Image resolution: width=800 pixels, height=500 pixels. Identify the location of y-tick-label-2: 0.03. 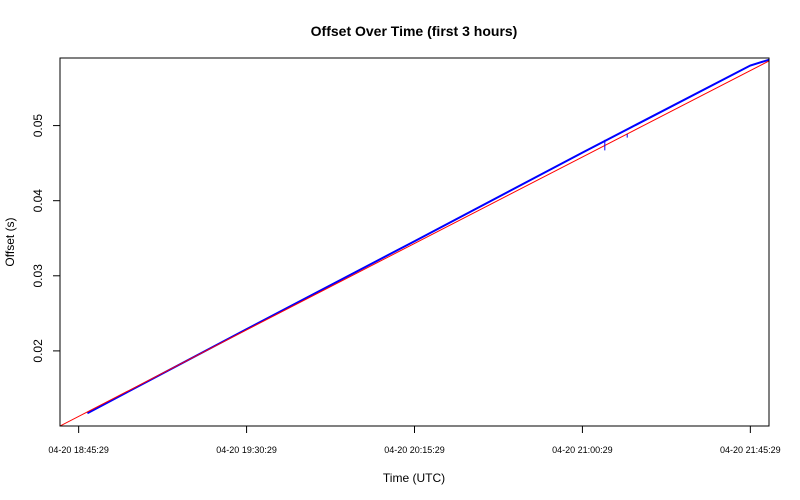
(38, 276).